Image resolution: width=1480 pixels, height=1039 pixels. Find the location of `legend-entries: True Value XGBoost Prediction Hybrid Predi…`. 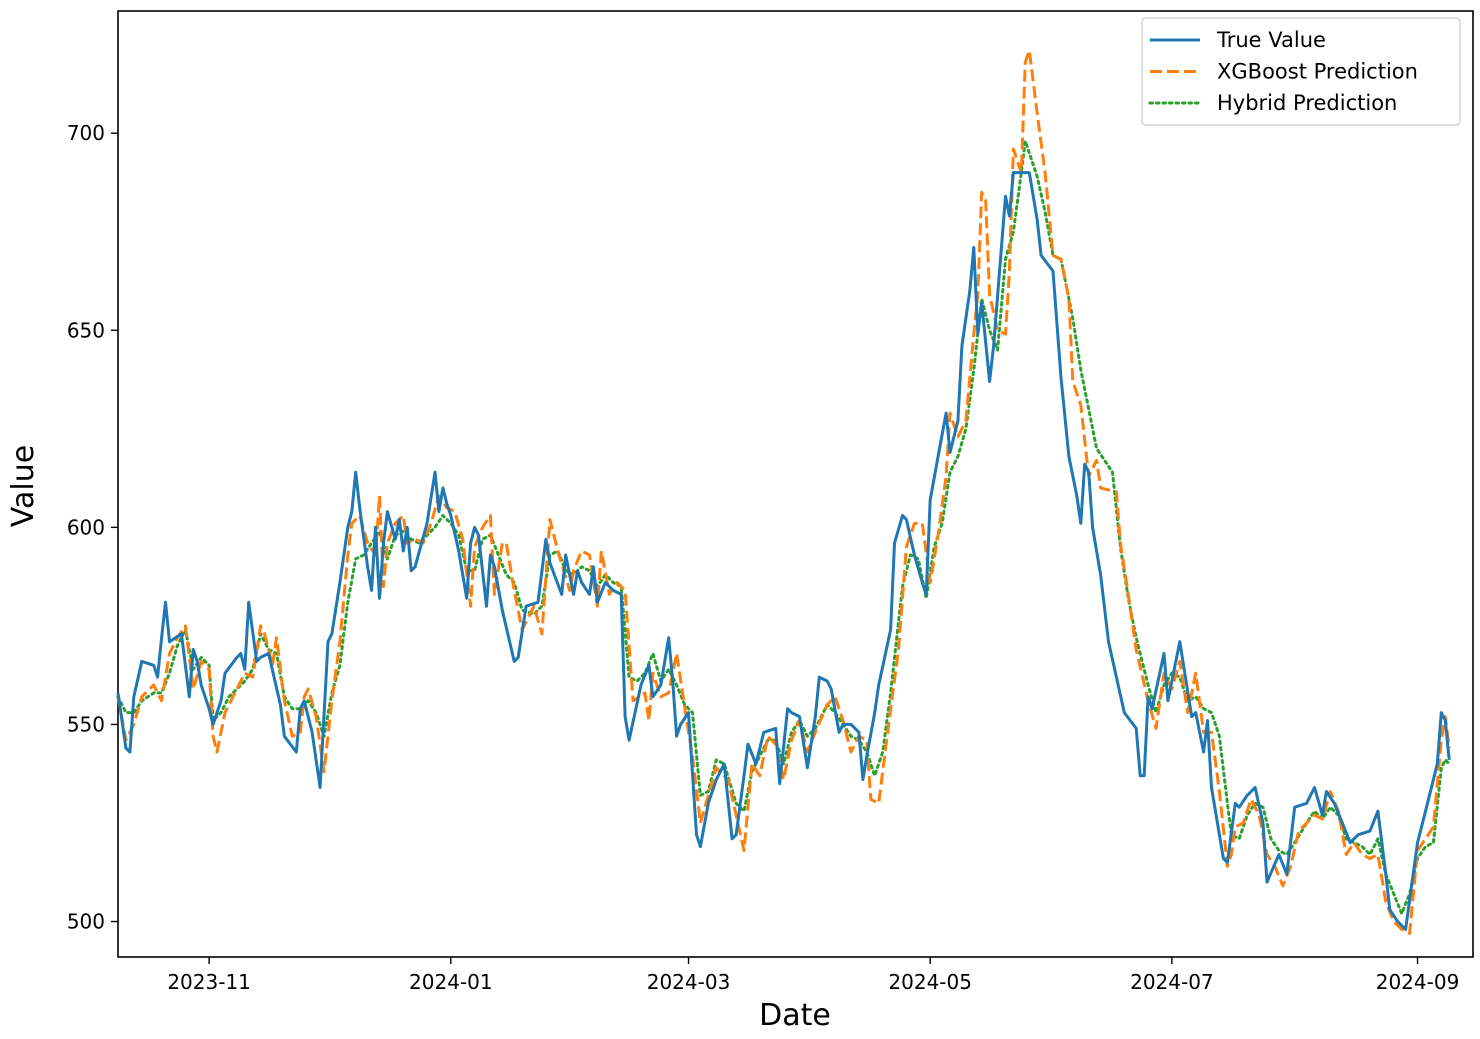

legend-entries: True Value XGBoost Prediction Hybrid Predi… is located at coordinates (1283, 71).